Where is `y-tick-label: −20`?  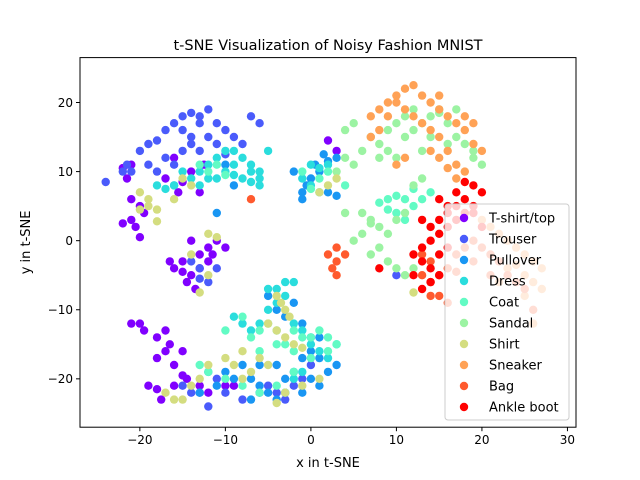 y-tick-label: −20 is located at coordinates (60, 379).